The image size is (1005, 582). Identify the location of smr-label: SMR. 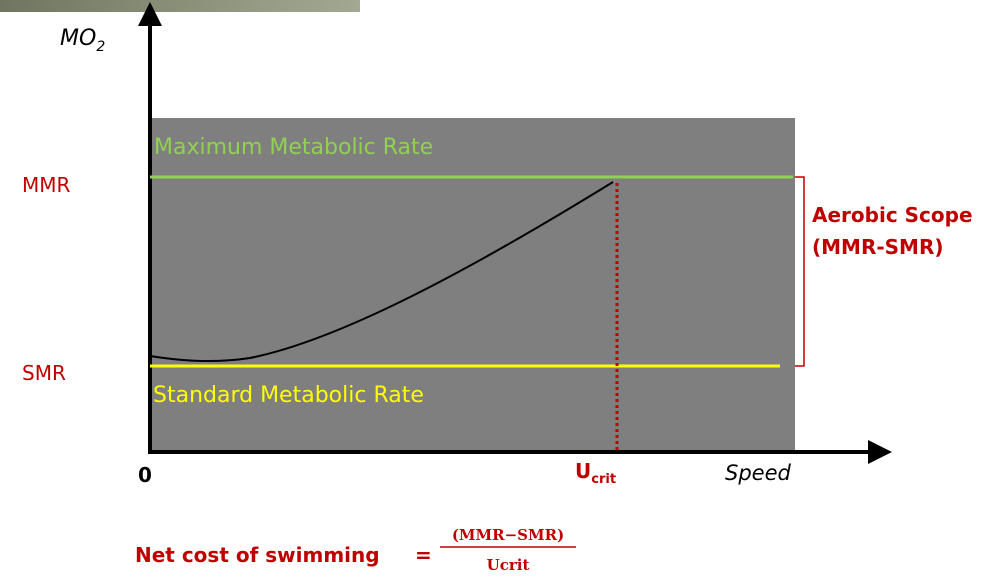
(44, 373).